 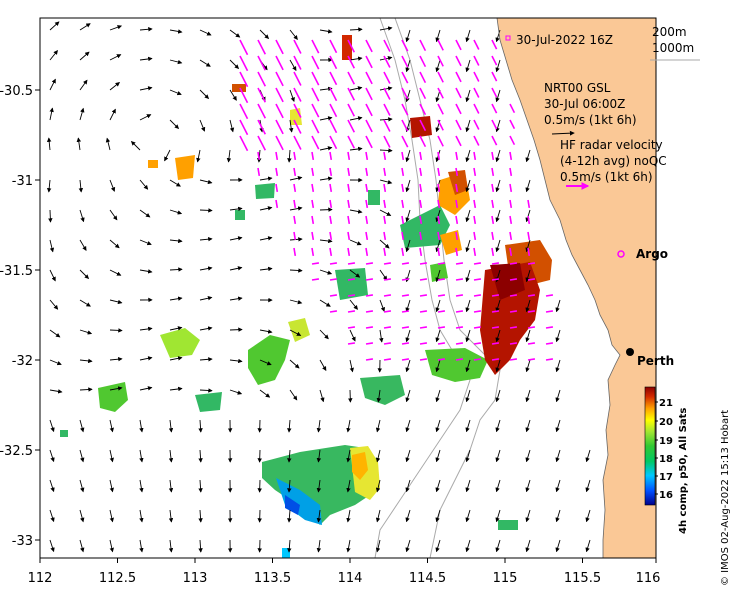 I want to click on x-tick-label: 113.5, so click(x=272, y=578).